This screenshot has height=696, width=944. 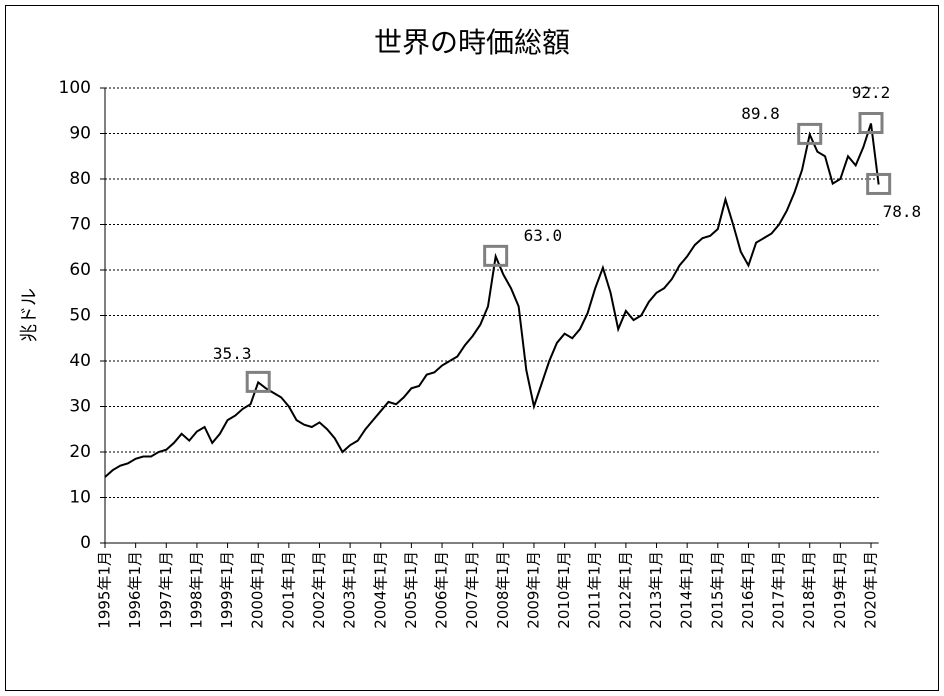 What do you see at coordinates (80, 498) in the screenshot?
I see `y-tick-label: 10` at bounding box center [80, 498].